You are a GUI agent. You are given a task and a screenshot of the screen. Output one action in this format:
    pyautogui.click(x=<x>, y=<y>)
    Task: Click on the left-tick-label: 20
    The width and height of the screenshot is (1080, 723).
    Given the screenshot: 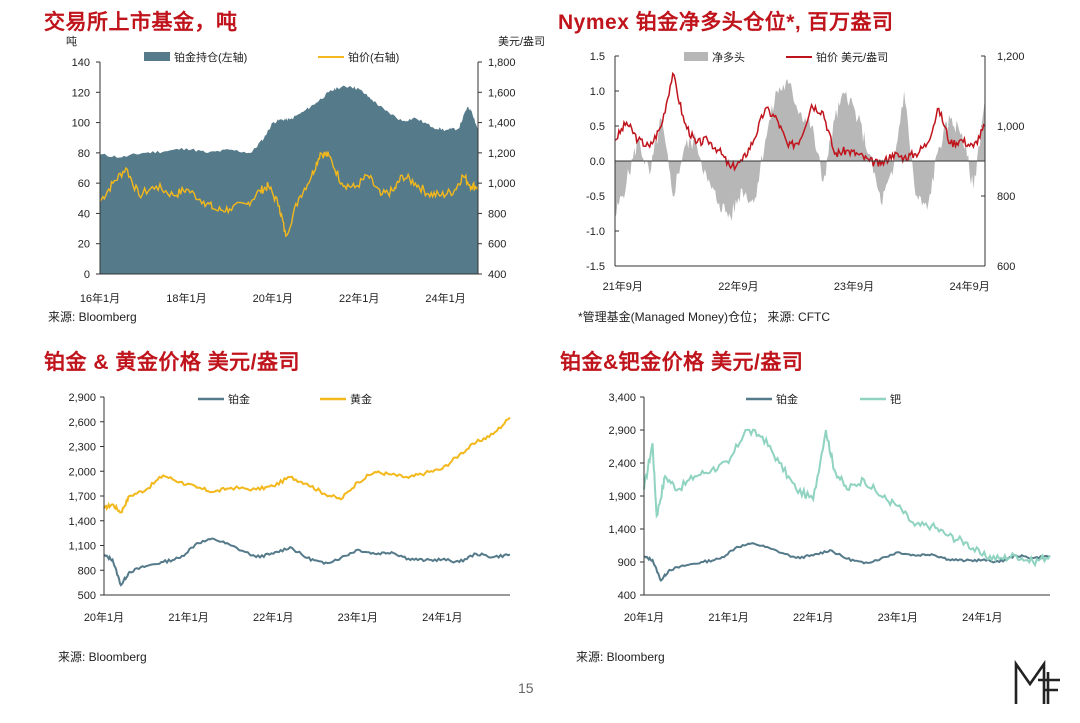 What is the action you would take?
    pyautogui.click(x=84, y=245)
    